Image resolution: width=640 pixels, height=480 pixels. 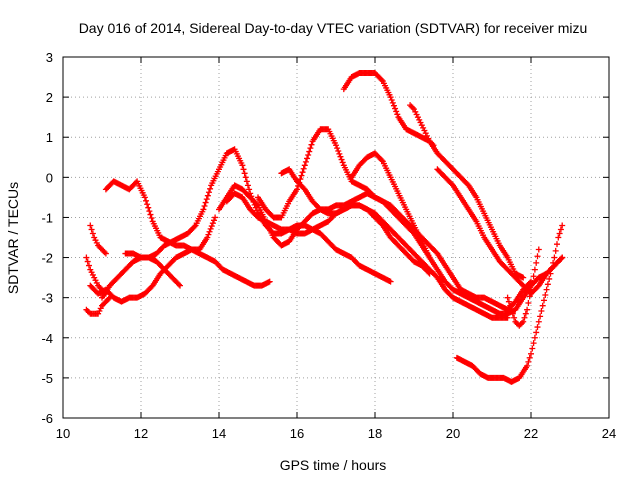 I want to click on y-tick-label: -6, so click(x=47, y=418).